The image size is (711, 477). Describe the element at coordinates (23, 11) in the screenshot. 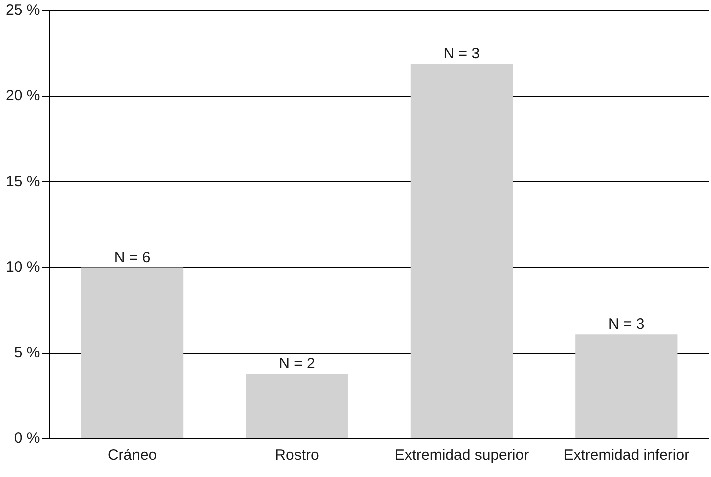

I see `y-tick-label: 25 %` at that location.